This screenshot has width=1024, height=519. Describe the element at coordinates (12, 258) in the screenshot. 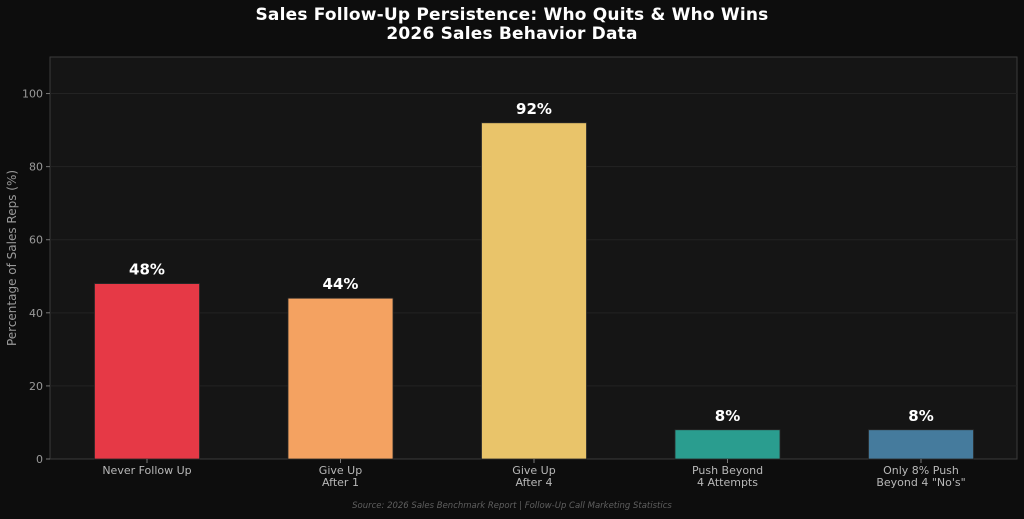

I see `y-axis-label: Percentage of Sales Reps (%)` at that location.